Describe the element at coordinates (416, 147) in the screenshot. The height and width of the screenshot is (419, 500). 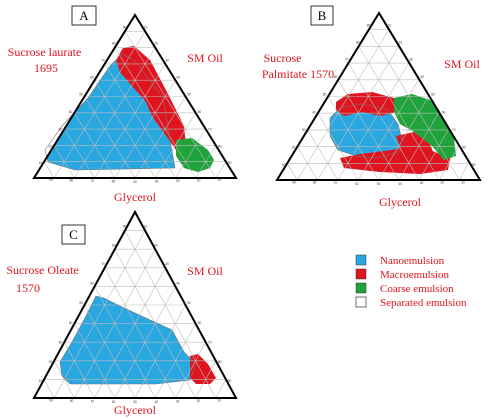
I see `panel-b-macroemulsion-region-right` at that location.